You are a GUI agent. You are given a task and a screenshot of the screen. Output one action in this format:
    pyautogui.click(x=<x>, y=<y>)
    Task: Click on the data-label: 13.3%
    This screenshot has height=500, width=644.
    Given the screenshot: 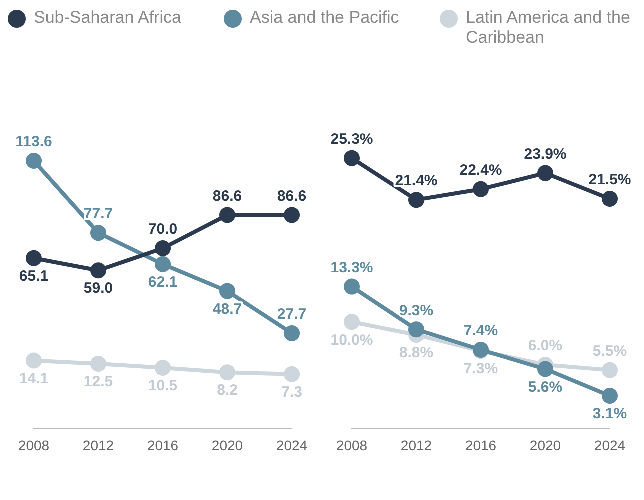 What is the action you would take?
    pyautogui.click(x=352, y=267)
    